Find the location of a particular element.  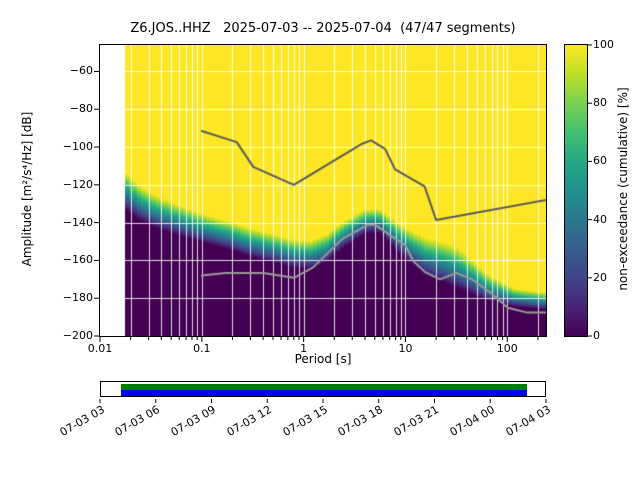

y-tick-label: −180 is located at coordinates (77, 298).